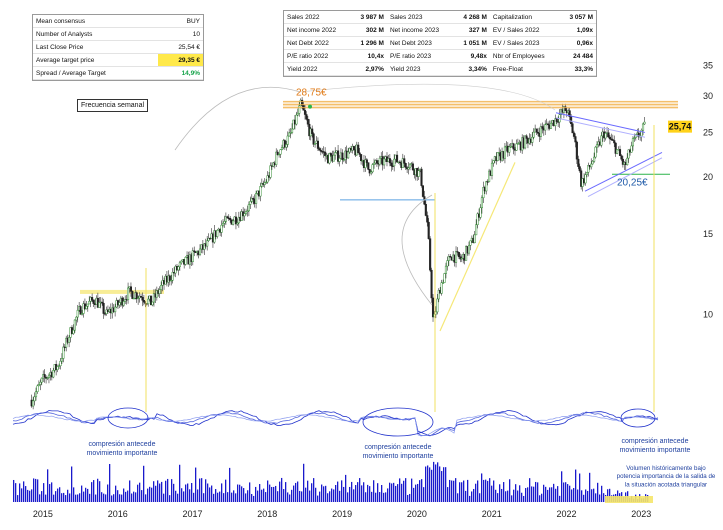  Describe the element at coordinates (420, 56) in the screenshot. I see `metric-label: P/E ratio 2023` at that location.